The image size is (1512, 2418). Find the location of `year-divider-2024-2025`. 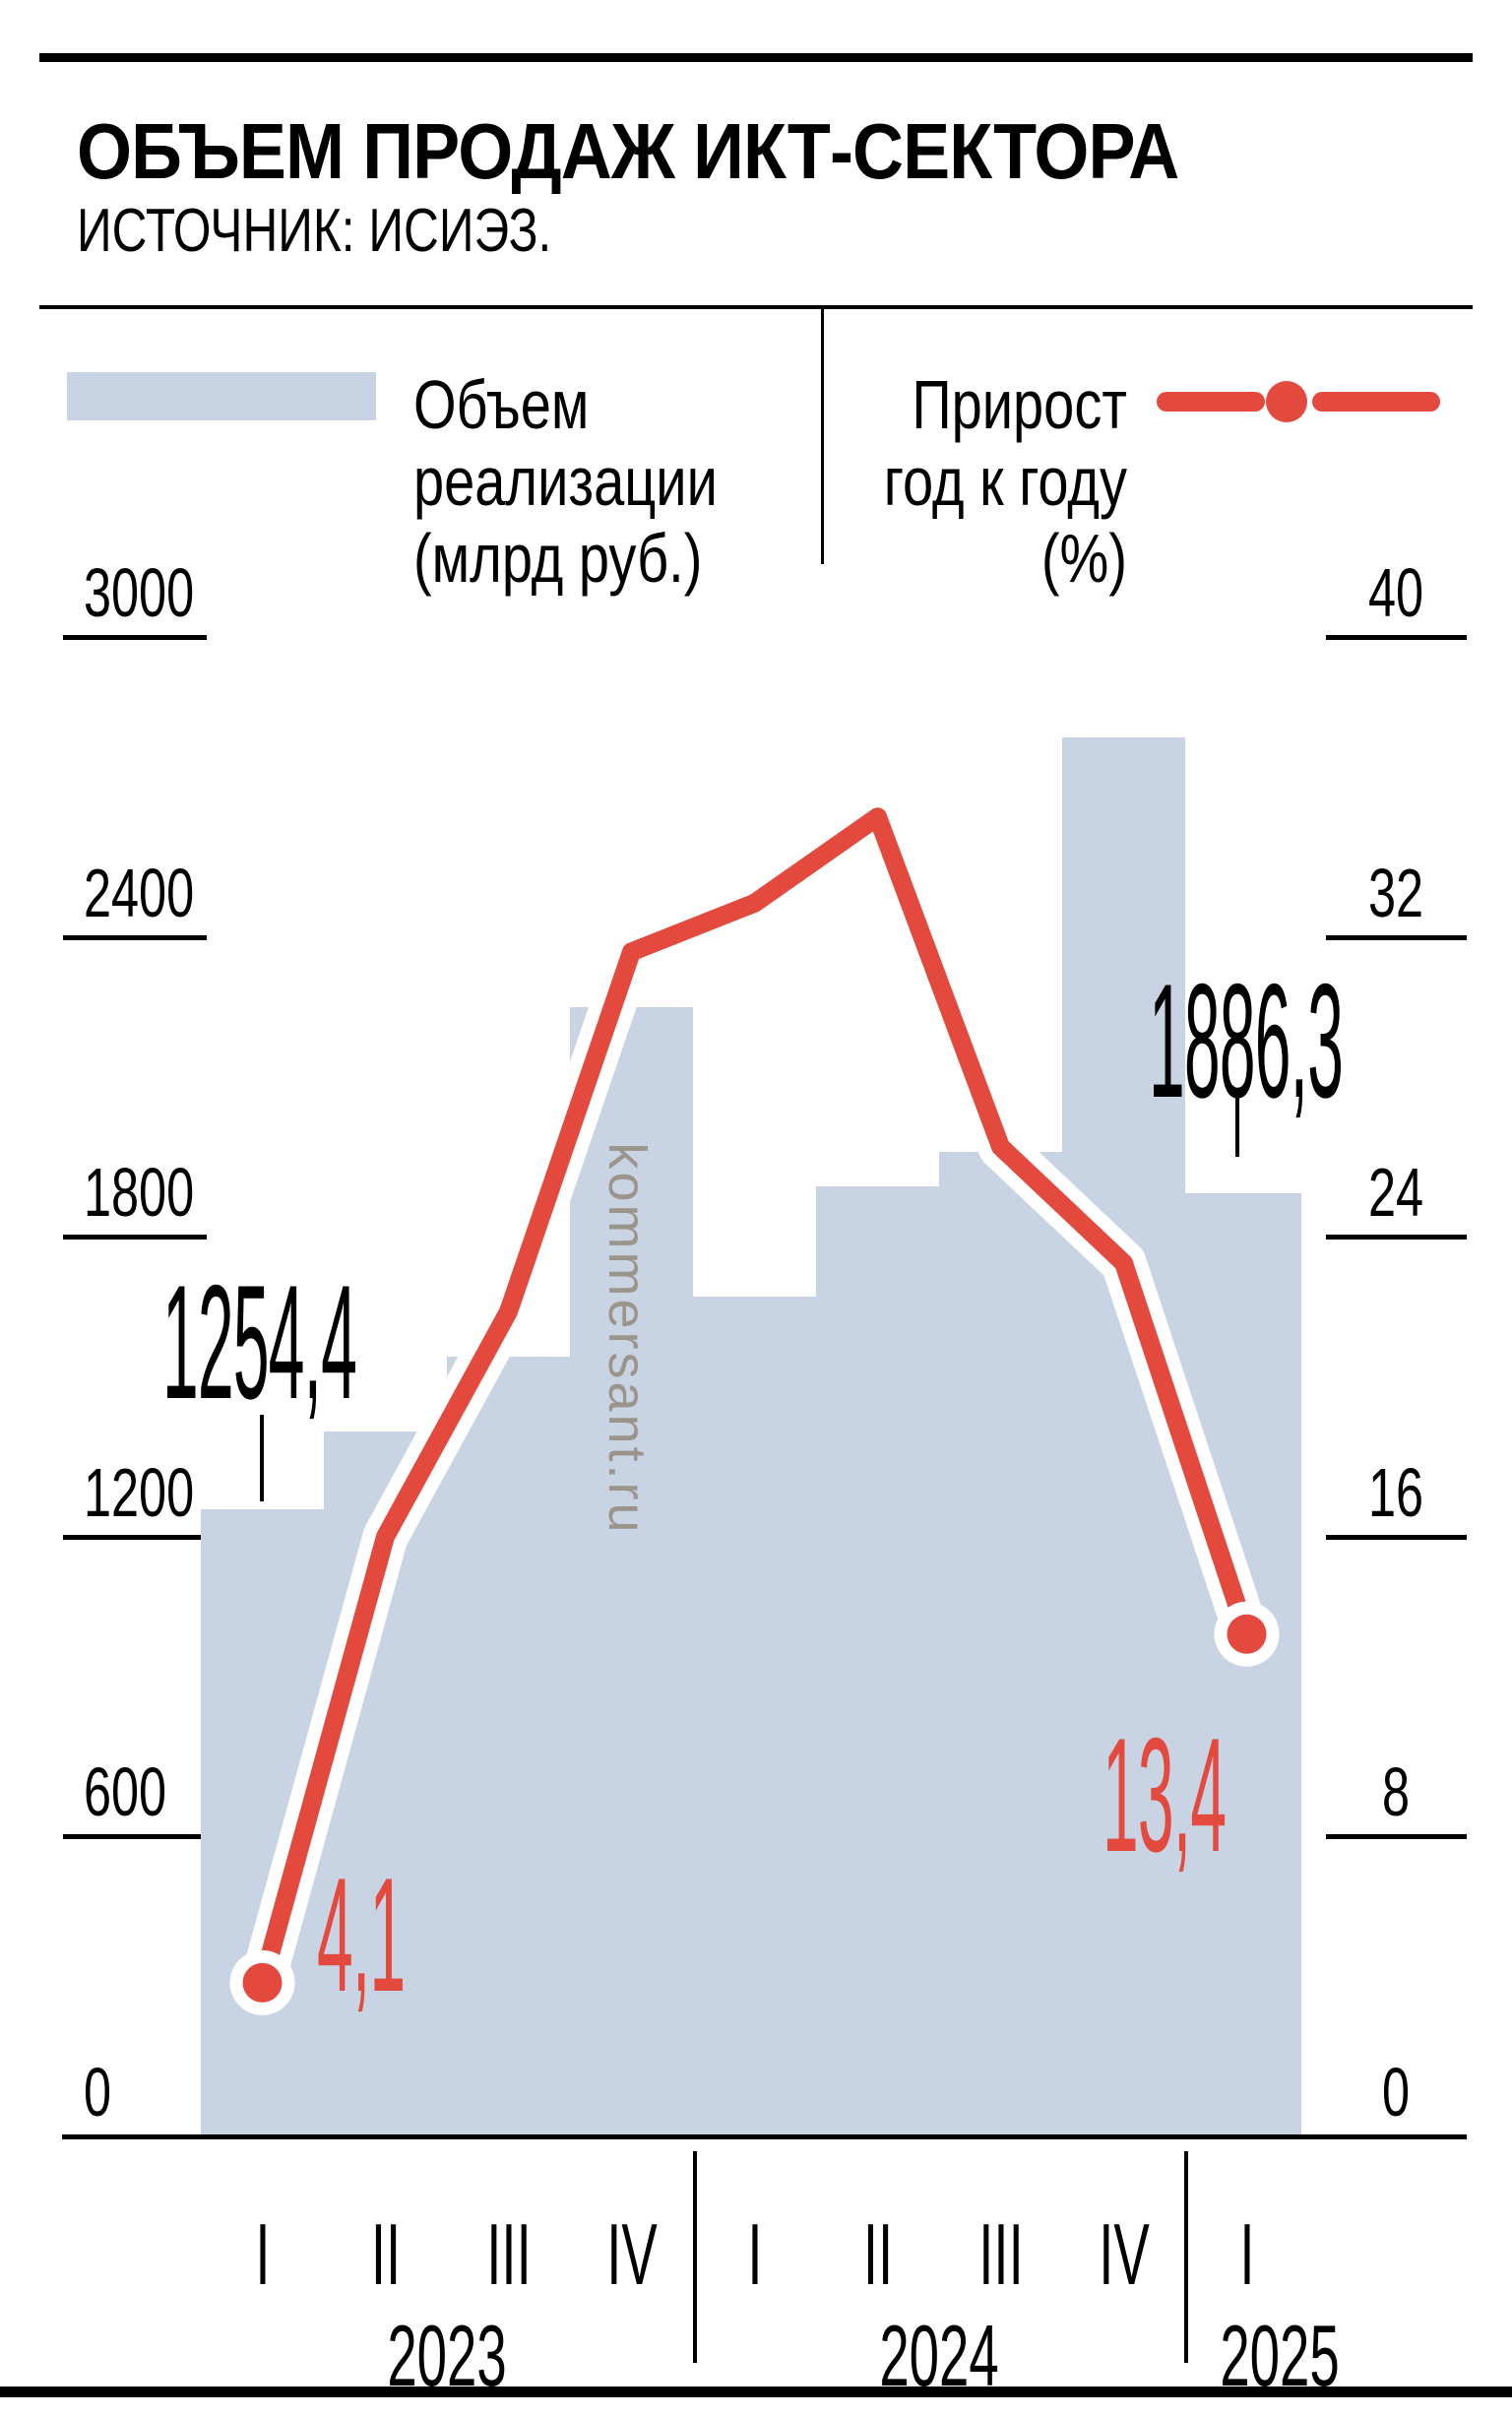

year-divider-2024-2025 is located at coordinates (1186, 2257).